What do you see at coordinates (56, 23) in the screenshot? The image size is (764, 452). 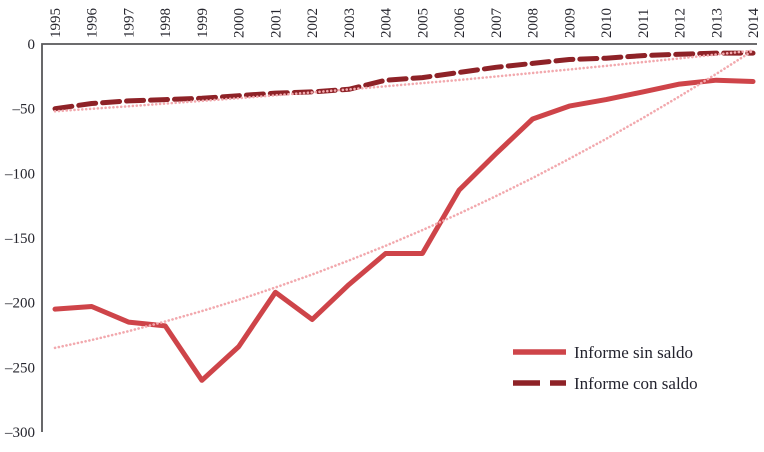 I see `x-axis-tick-label: 1995` at bounding box center [56, 23].